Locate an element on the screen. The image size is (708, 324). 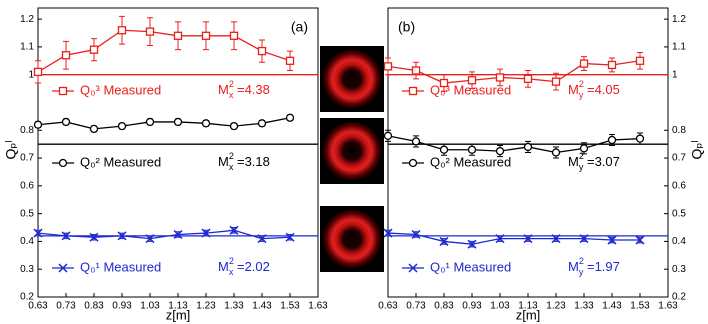
y-tick-label: 0.4 is located at coordinates (679, 241).